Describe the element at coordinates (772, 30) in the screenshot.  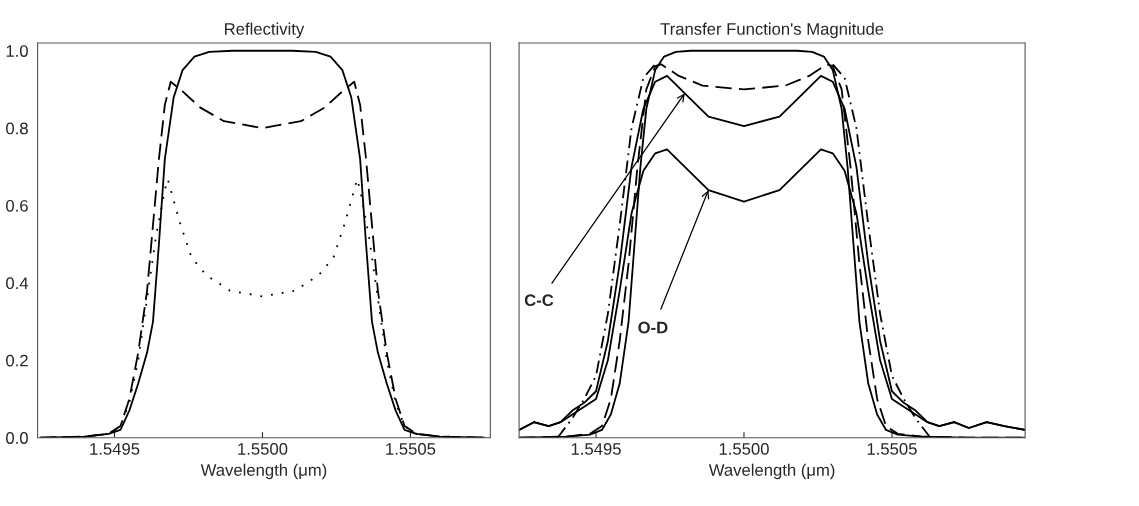
I see `chart-title: Transfer Function's Magnitude` at that location.